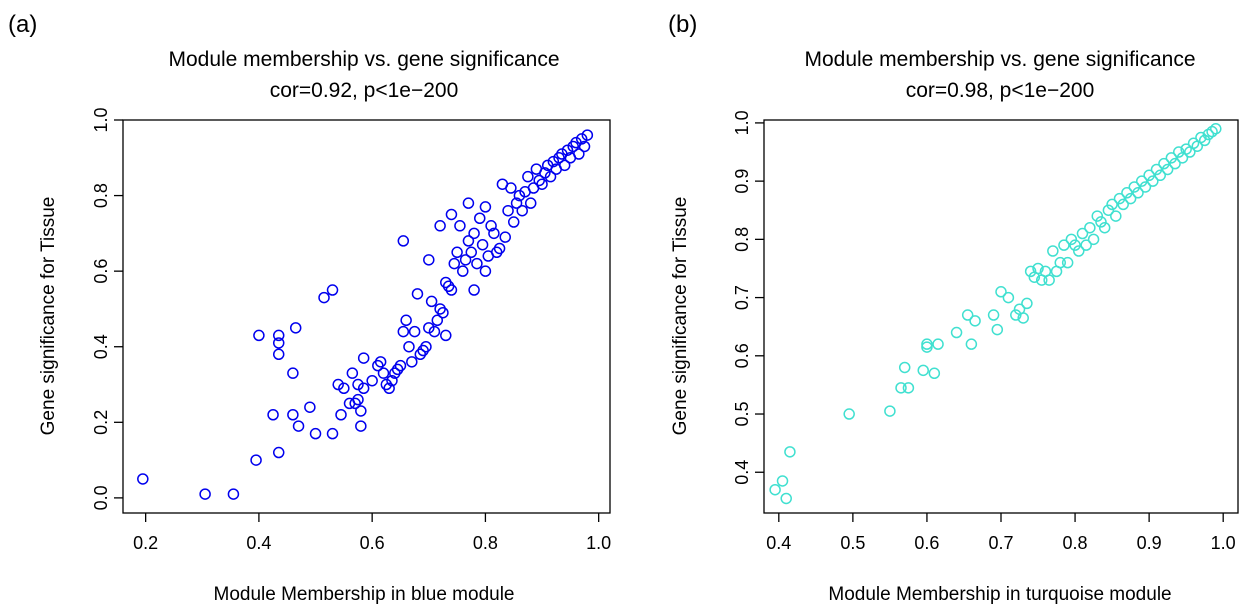 This screenshot has height=612, width=1248. What do you see at coordinates (372, 543) in the screenshot?
I see `x-tick-label-a-2: 0.6` at bounding box center [372, 543].